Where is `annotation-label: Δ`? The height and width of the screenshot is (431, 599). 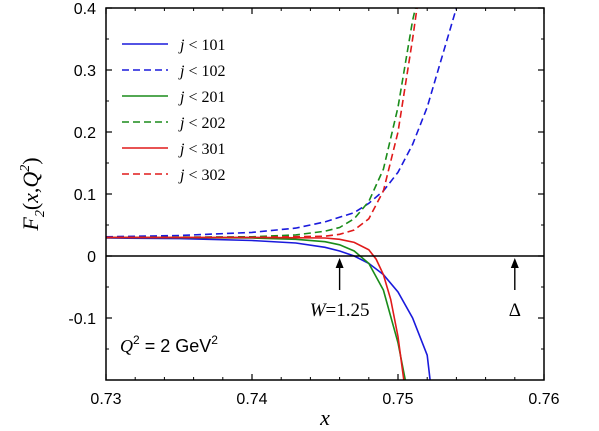
annotation-label: Δ is located at coordinates (515, 310).